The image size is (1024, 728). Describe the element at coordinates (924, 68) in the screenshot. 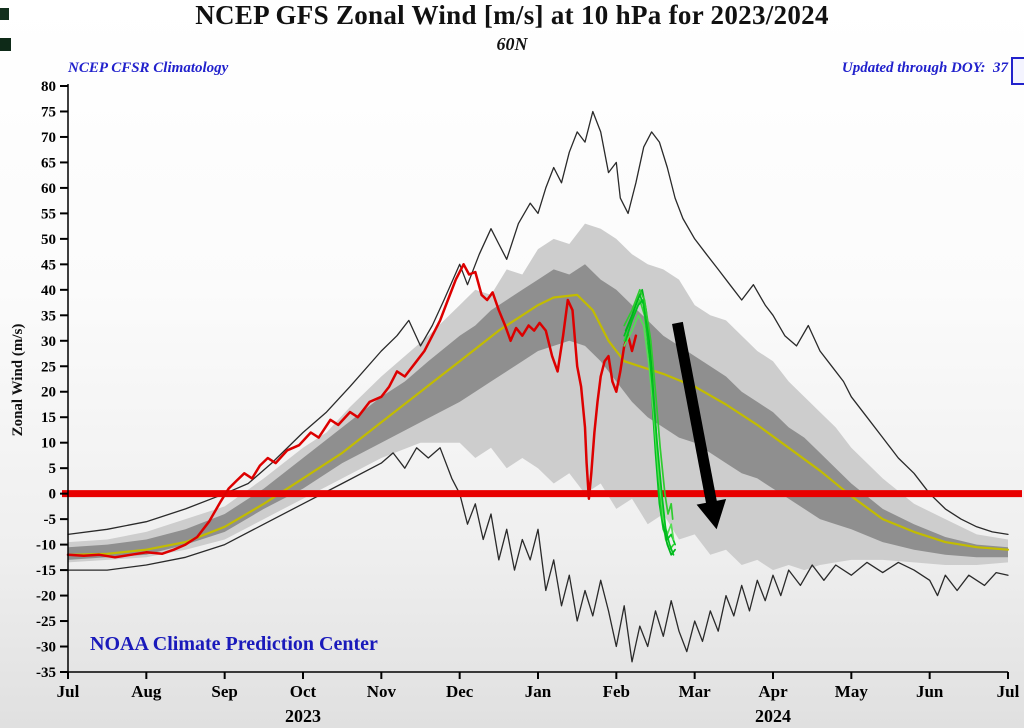

I see `updated-doy-label: Updated through DOY: 37` at that location.